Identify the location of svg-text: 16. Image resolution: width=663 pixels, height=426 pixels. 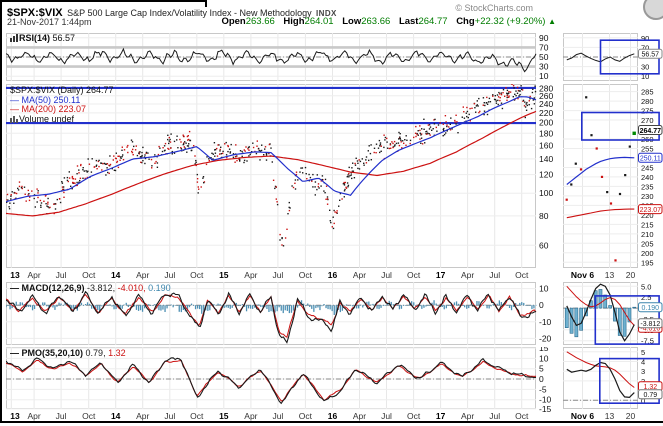
(333, 275).